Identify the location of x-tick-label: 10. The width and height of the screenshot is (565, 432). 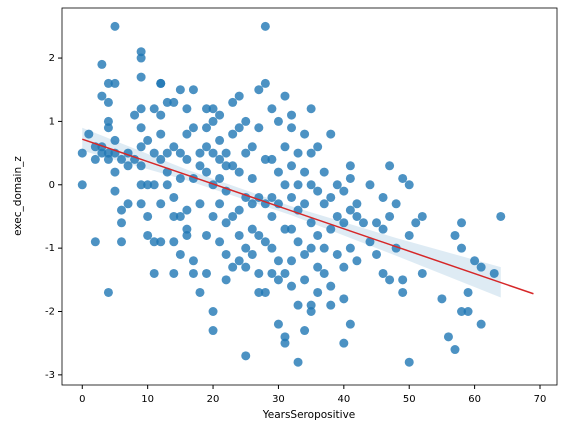
(147, 399).